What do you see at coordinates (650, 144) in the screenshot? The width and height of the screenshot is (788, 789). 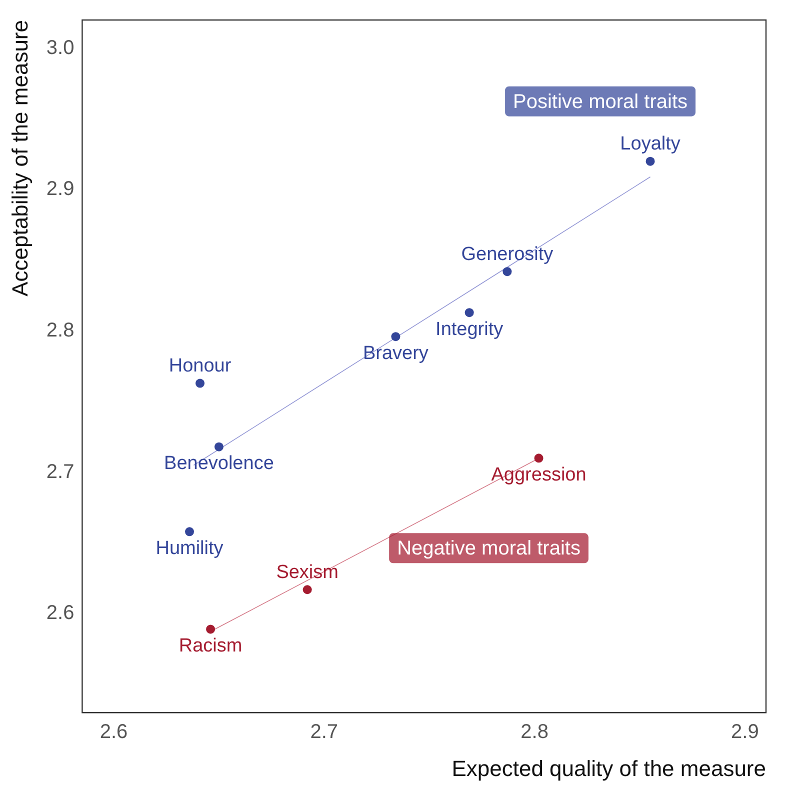 I see `annotation: Loyalty` at bounding box center [650, 144].